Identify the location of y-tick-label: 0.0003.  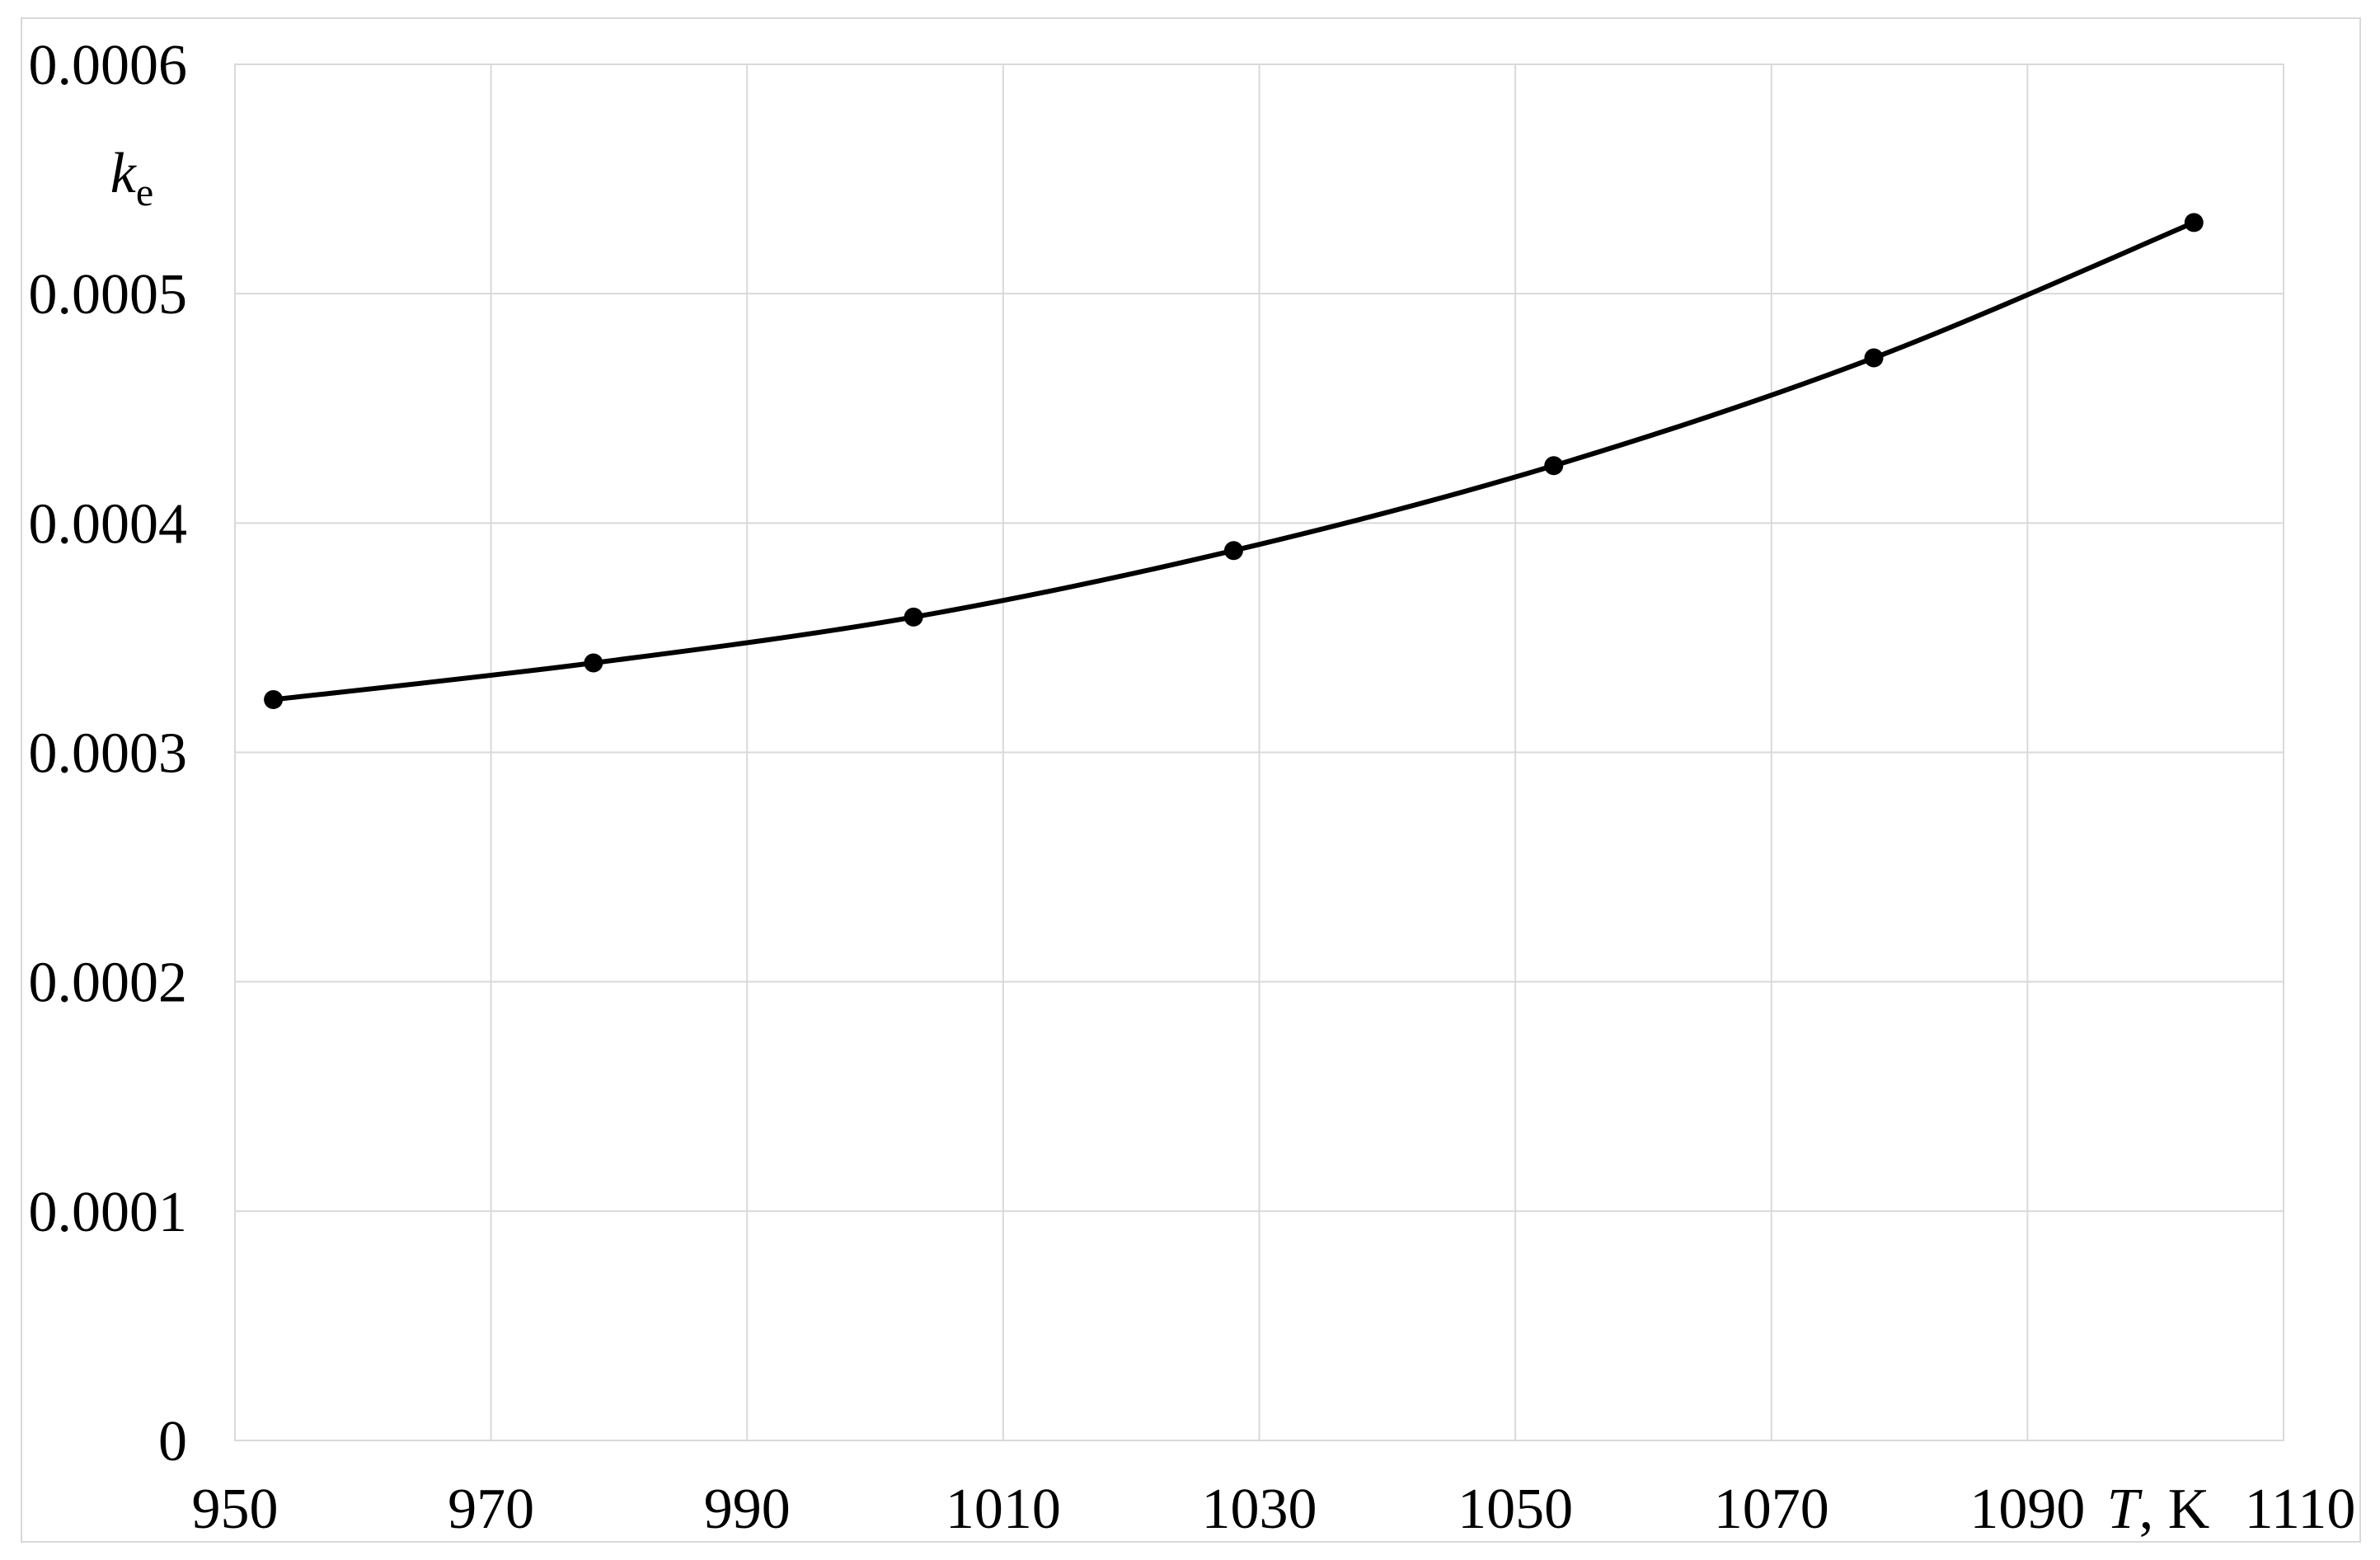
(108, 754).